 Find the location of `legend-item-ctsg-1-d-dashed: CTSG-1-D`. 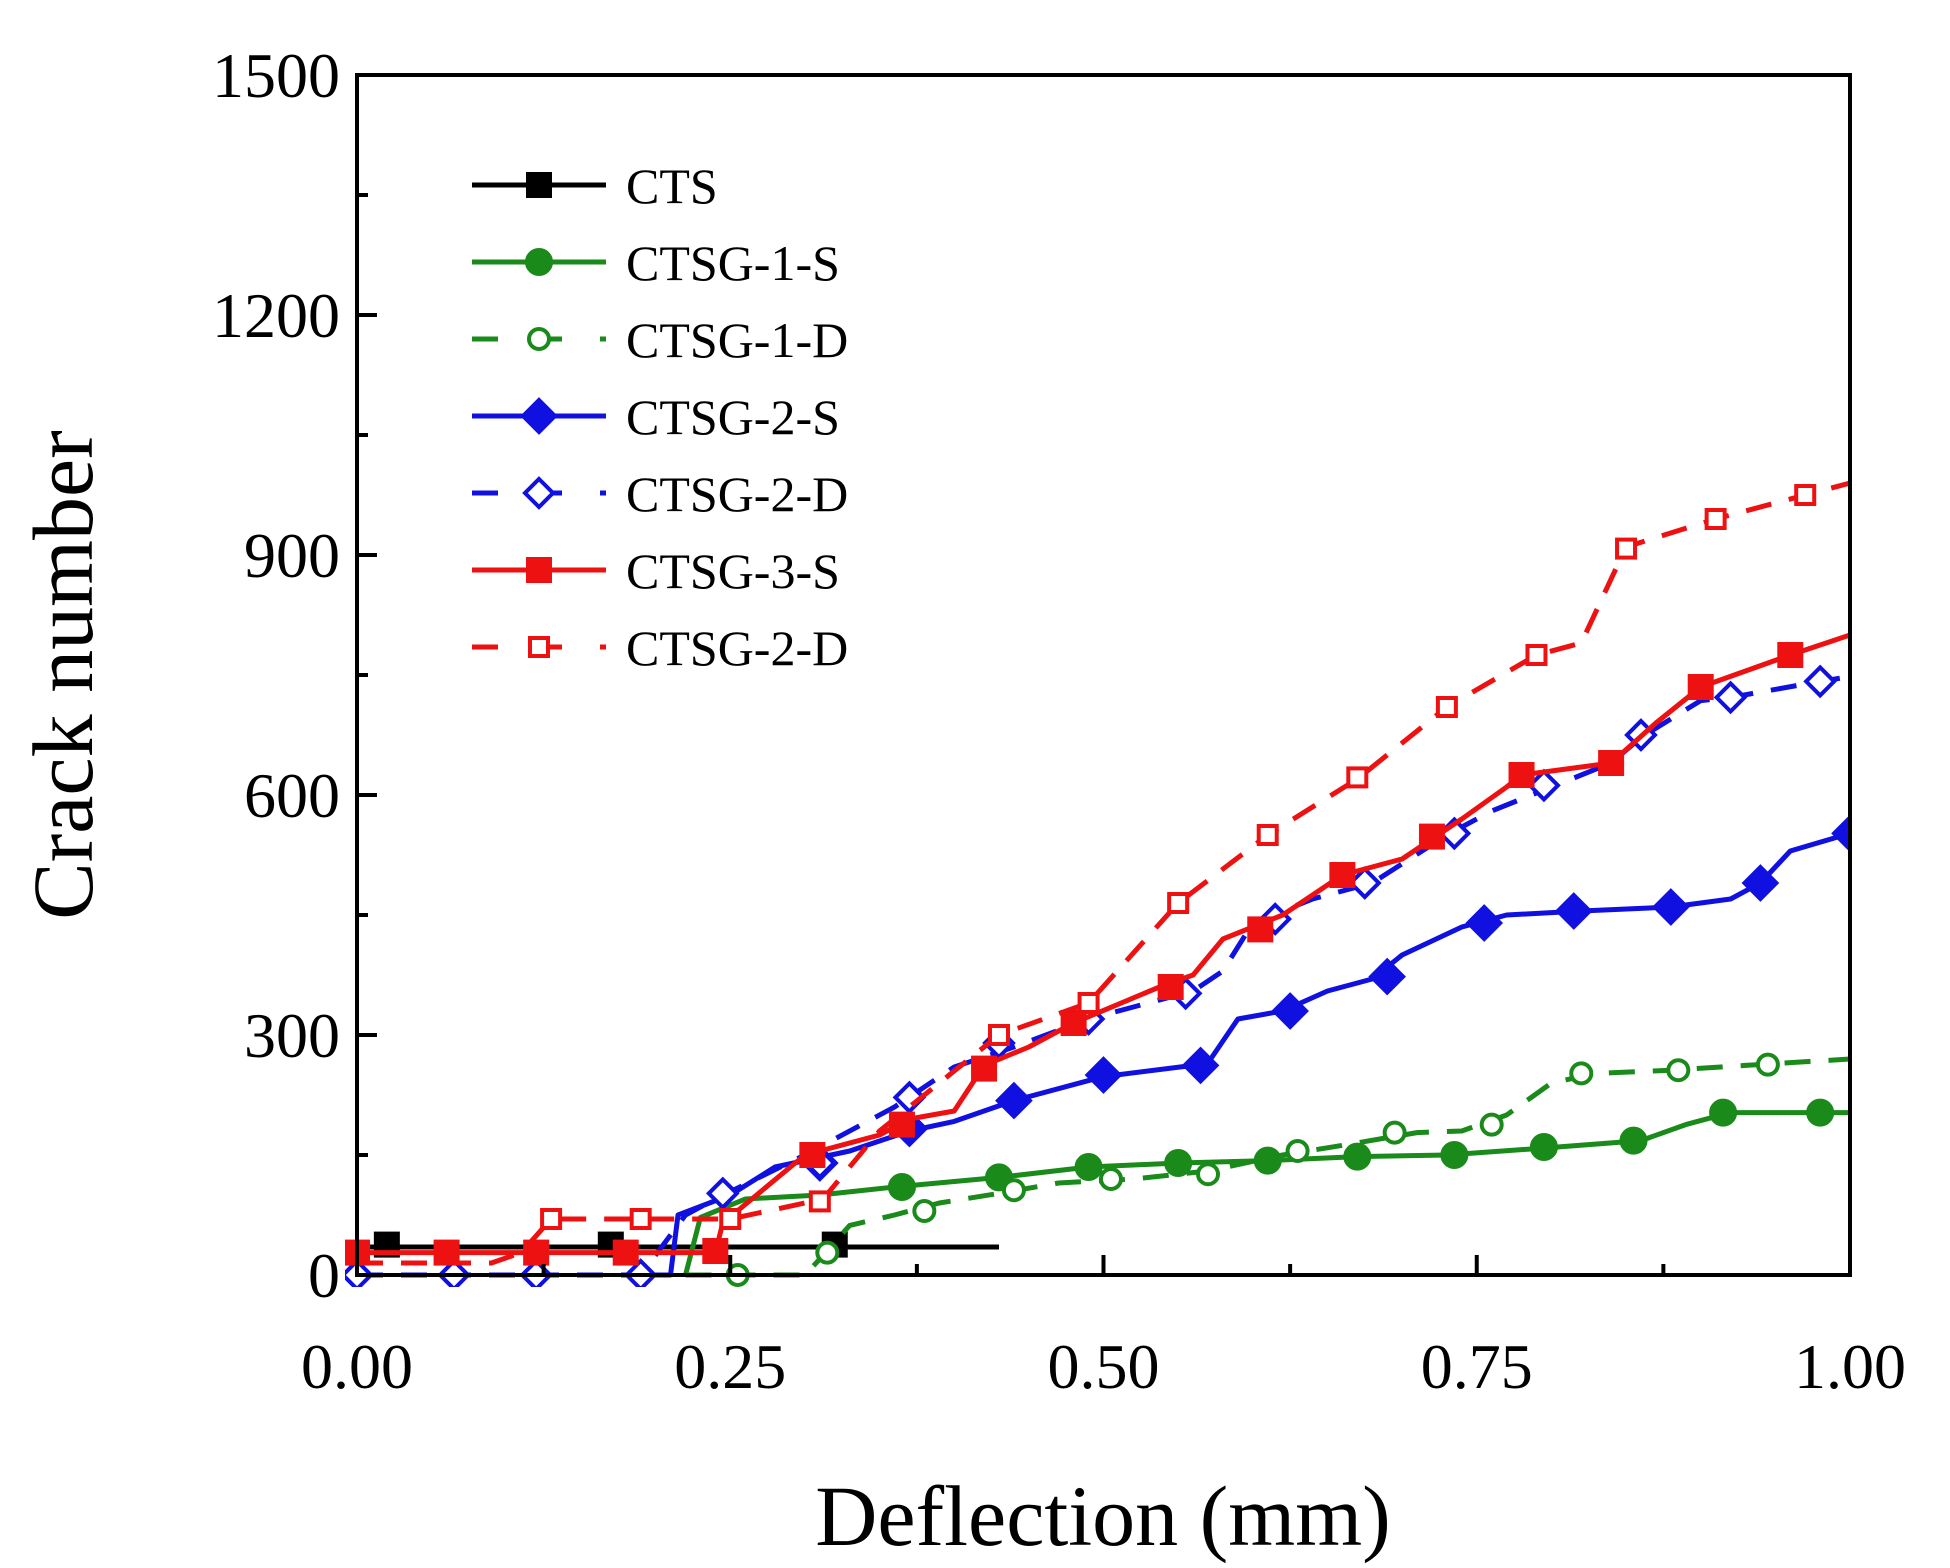

legend-item-ctsg-1-d-dashed: CTSG-1-D is located at coordinates (660, 340).